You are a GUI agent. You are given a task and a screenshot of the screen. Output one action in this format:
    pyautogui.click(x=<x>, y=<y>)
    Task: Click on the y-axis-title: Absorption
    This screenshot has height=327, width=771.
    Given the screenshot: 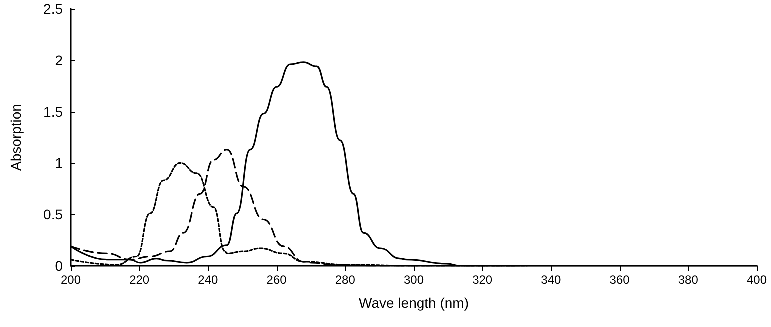 What is the action you would take?
    pyautogui.click(x=16, y=137)
    